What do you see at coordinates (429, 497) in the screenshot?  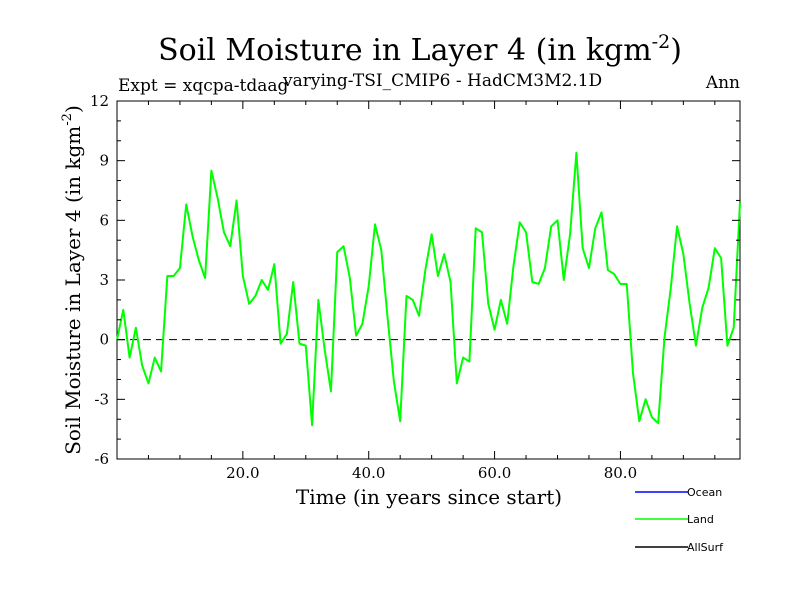 I see `x-axis-label: Time (in years since start)` at bounding box center [429, 497].